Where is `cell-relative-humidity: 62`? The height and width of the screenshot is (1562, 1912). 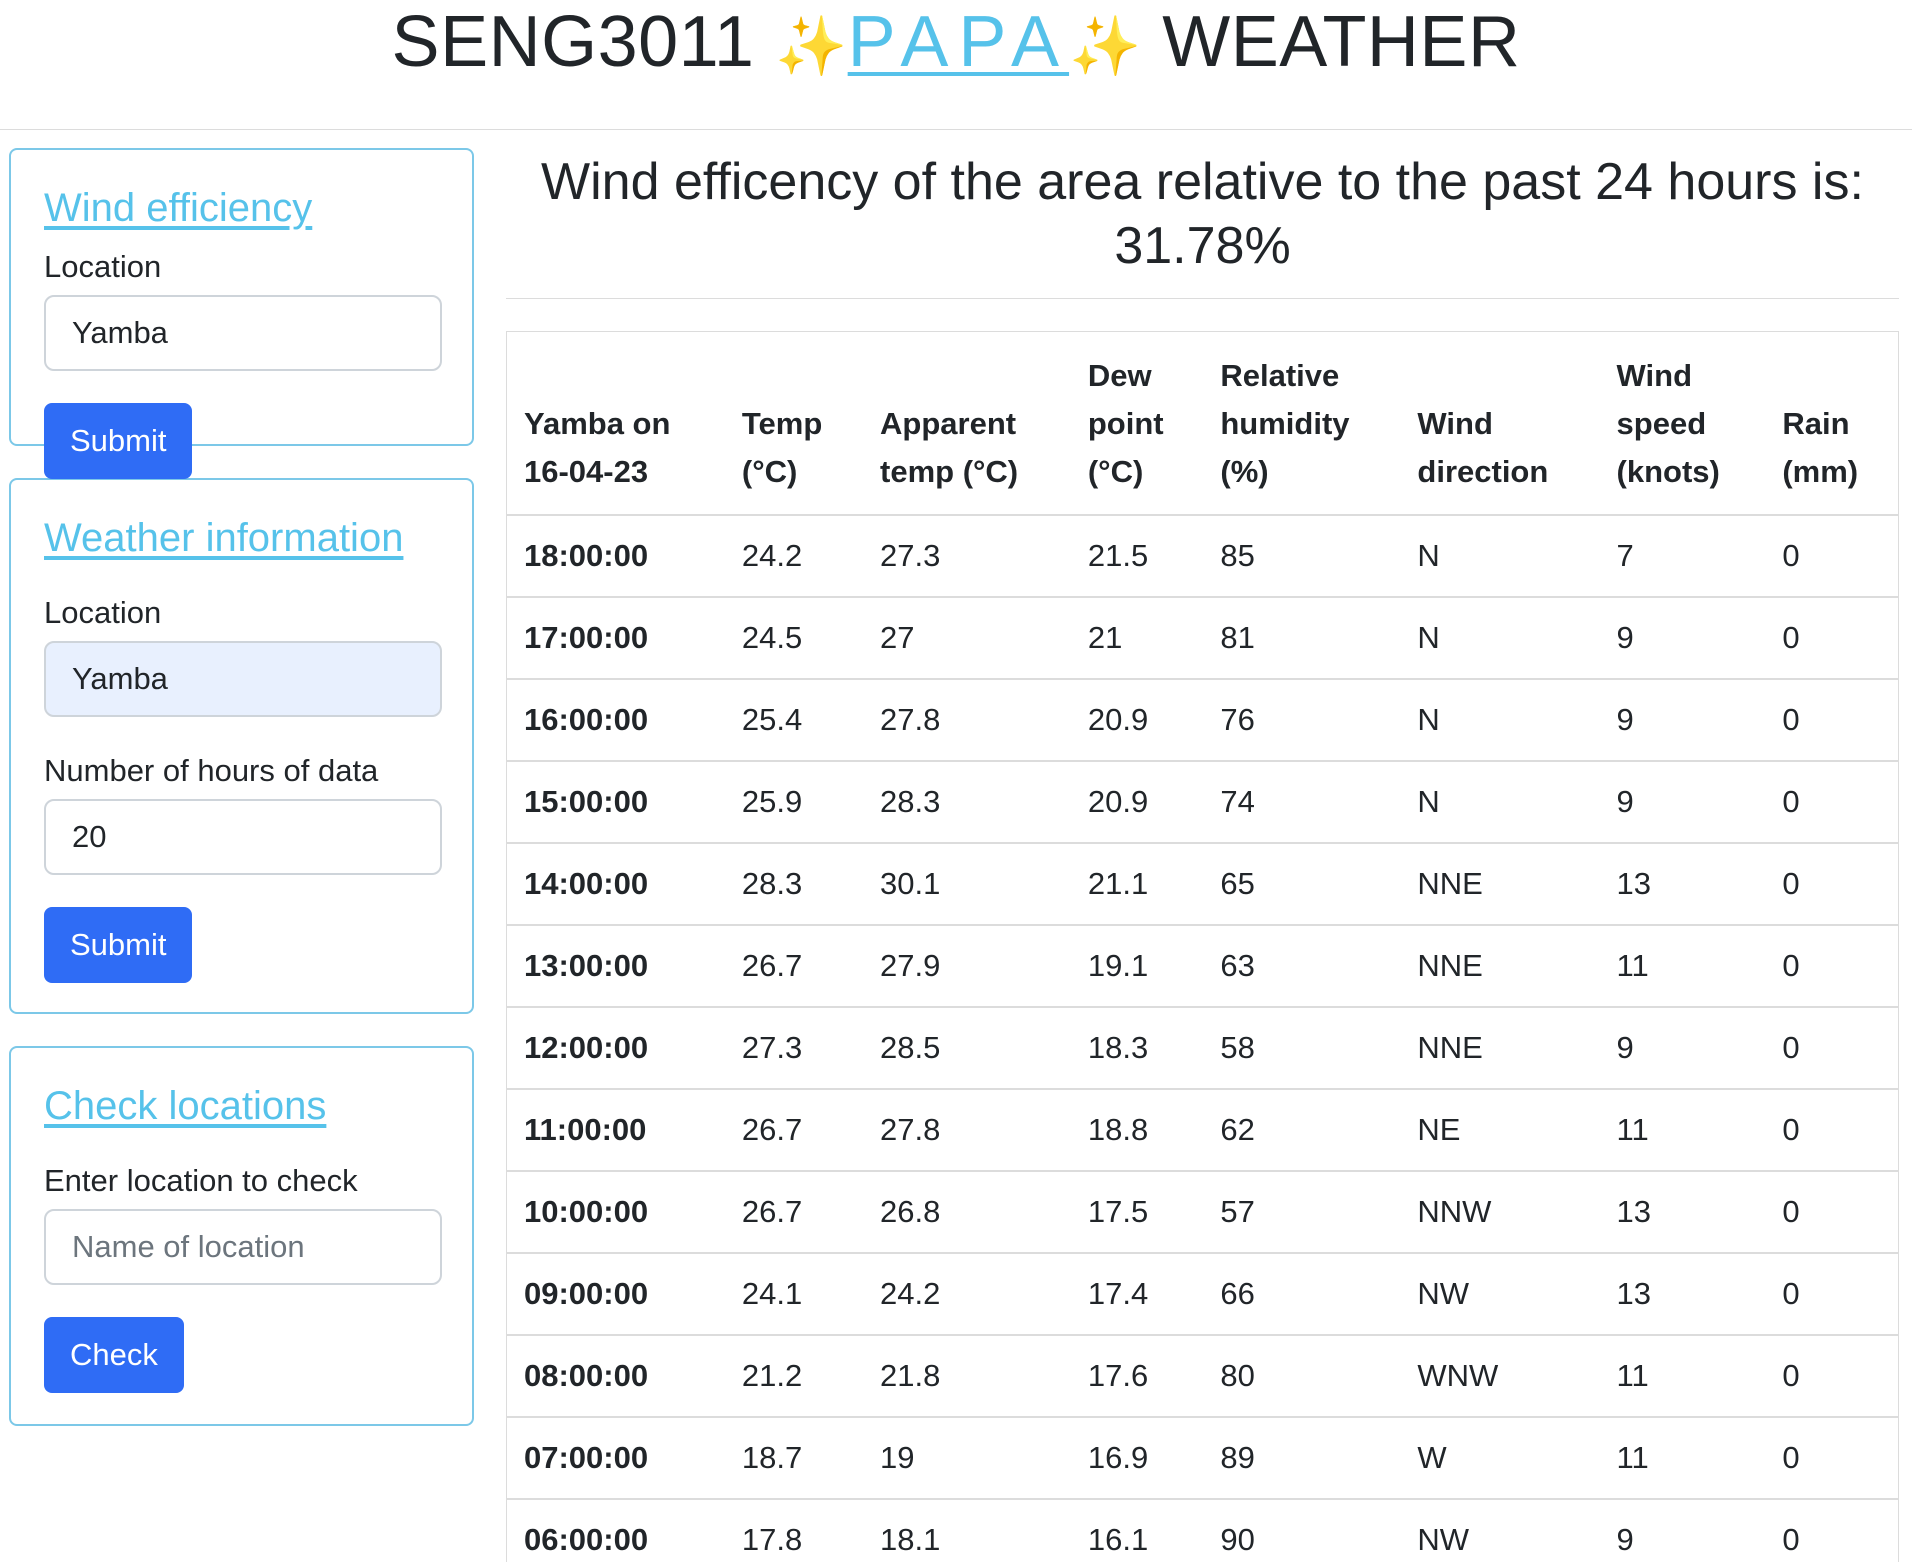 cell-relative-humidity: 62 is located at coordinates (1302, 1130).